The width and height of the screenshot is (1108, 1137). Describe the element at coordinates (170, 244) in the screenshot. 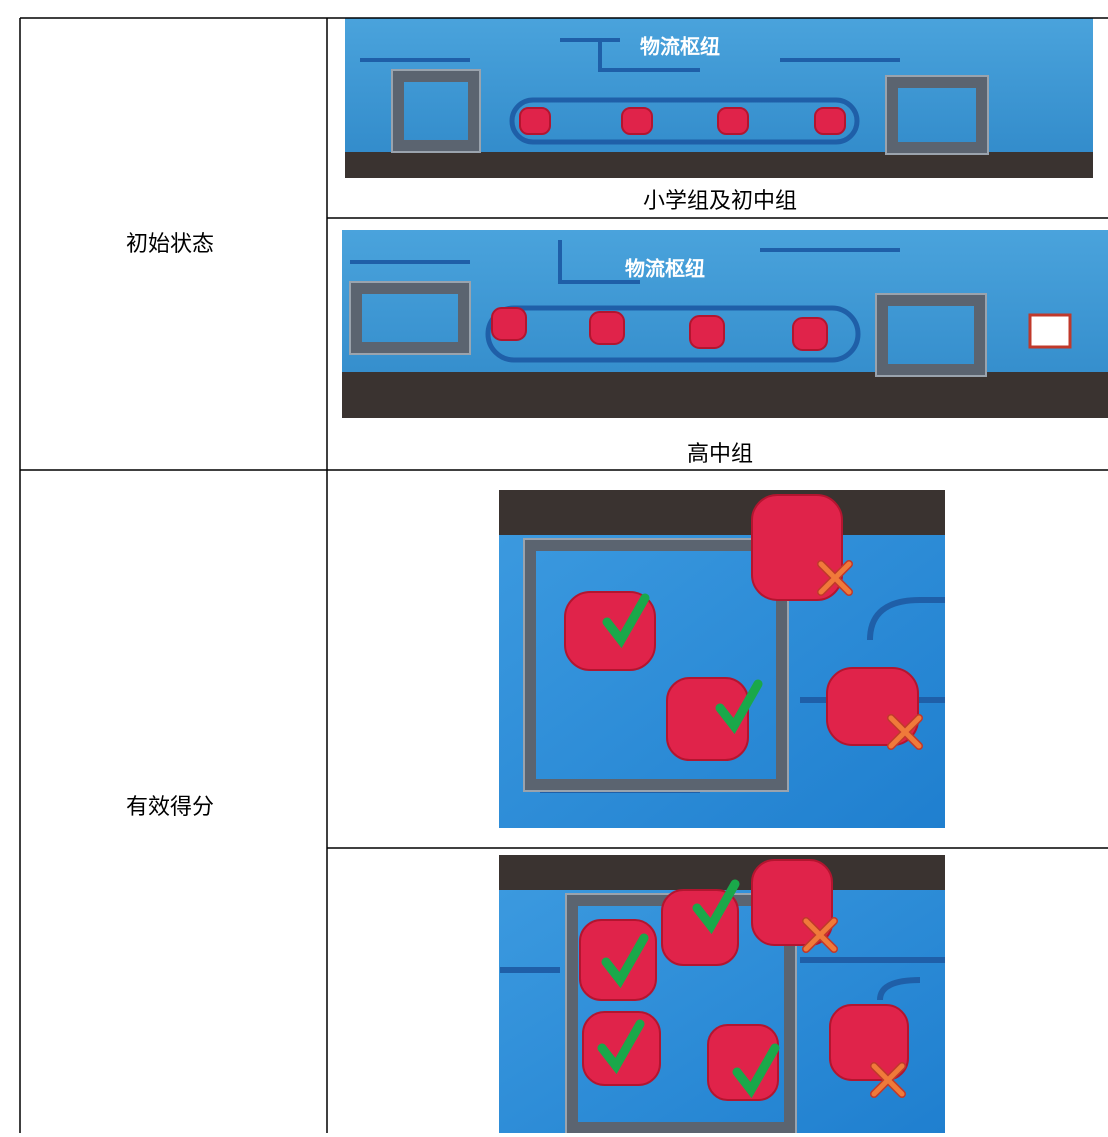

I see `row-label: 初始状态` at that location.